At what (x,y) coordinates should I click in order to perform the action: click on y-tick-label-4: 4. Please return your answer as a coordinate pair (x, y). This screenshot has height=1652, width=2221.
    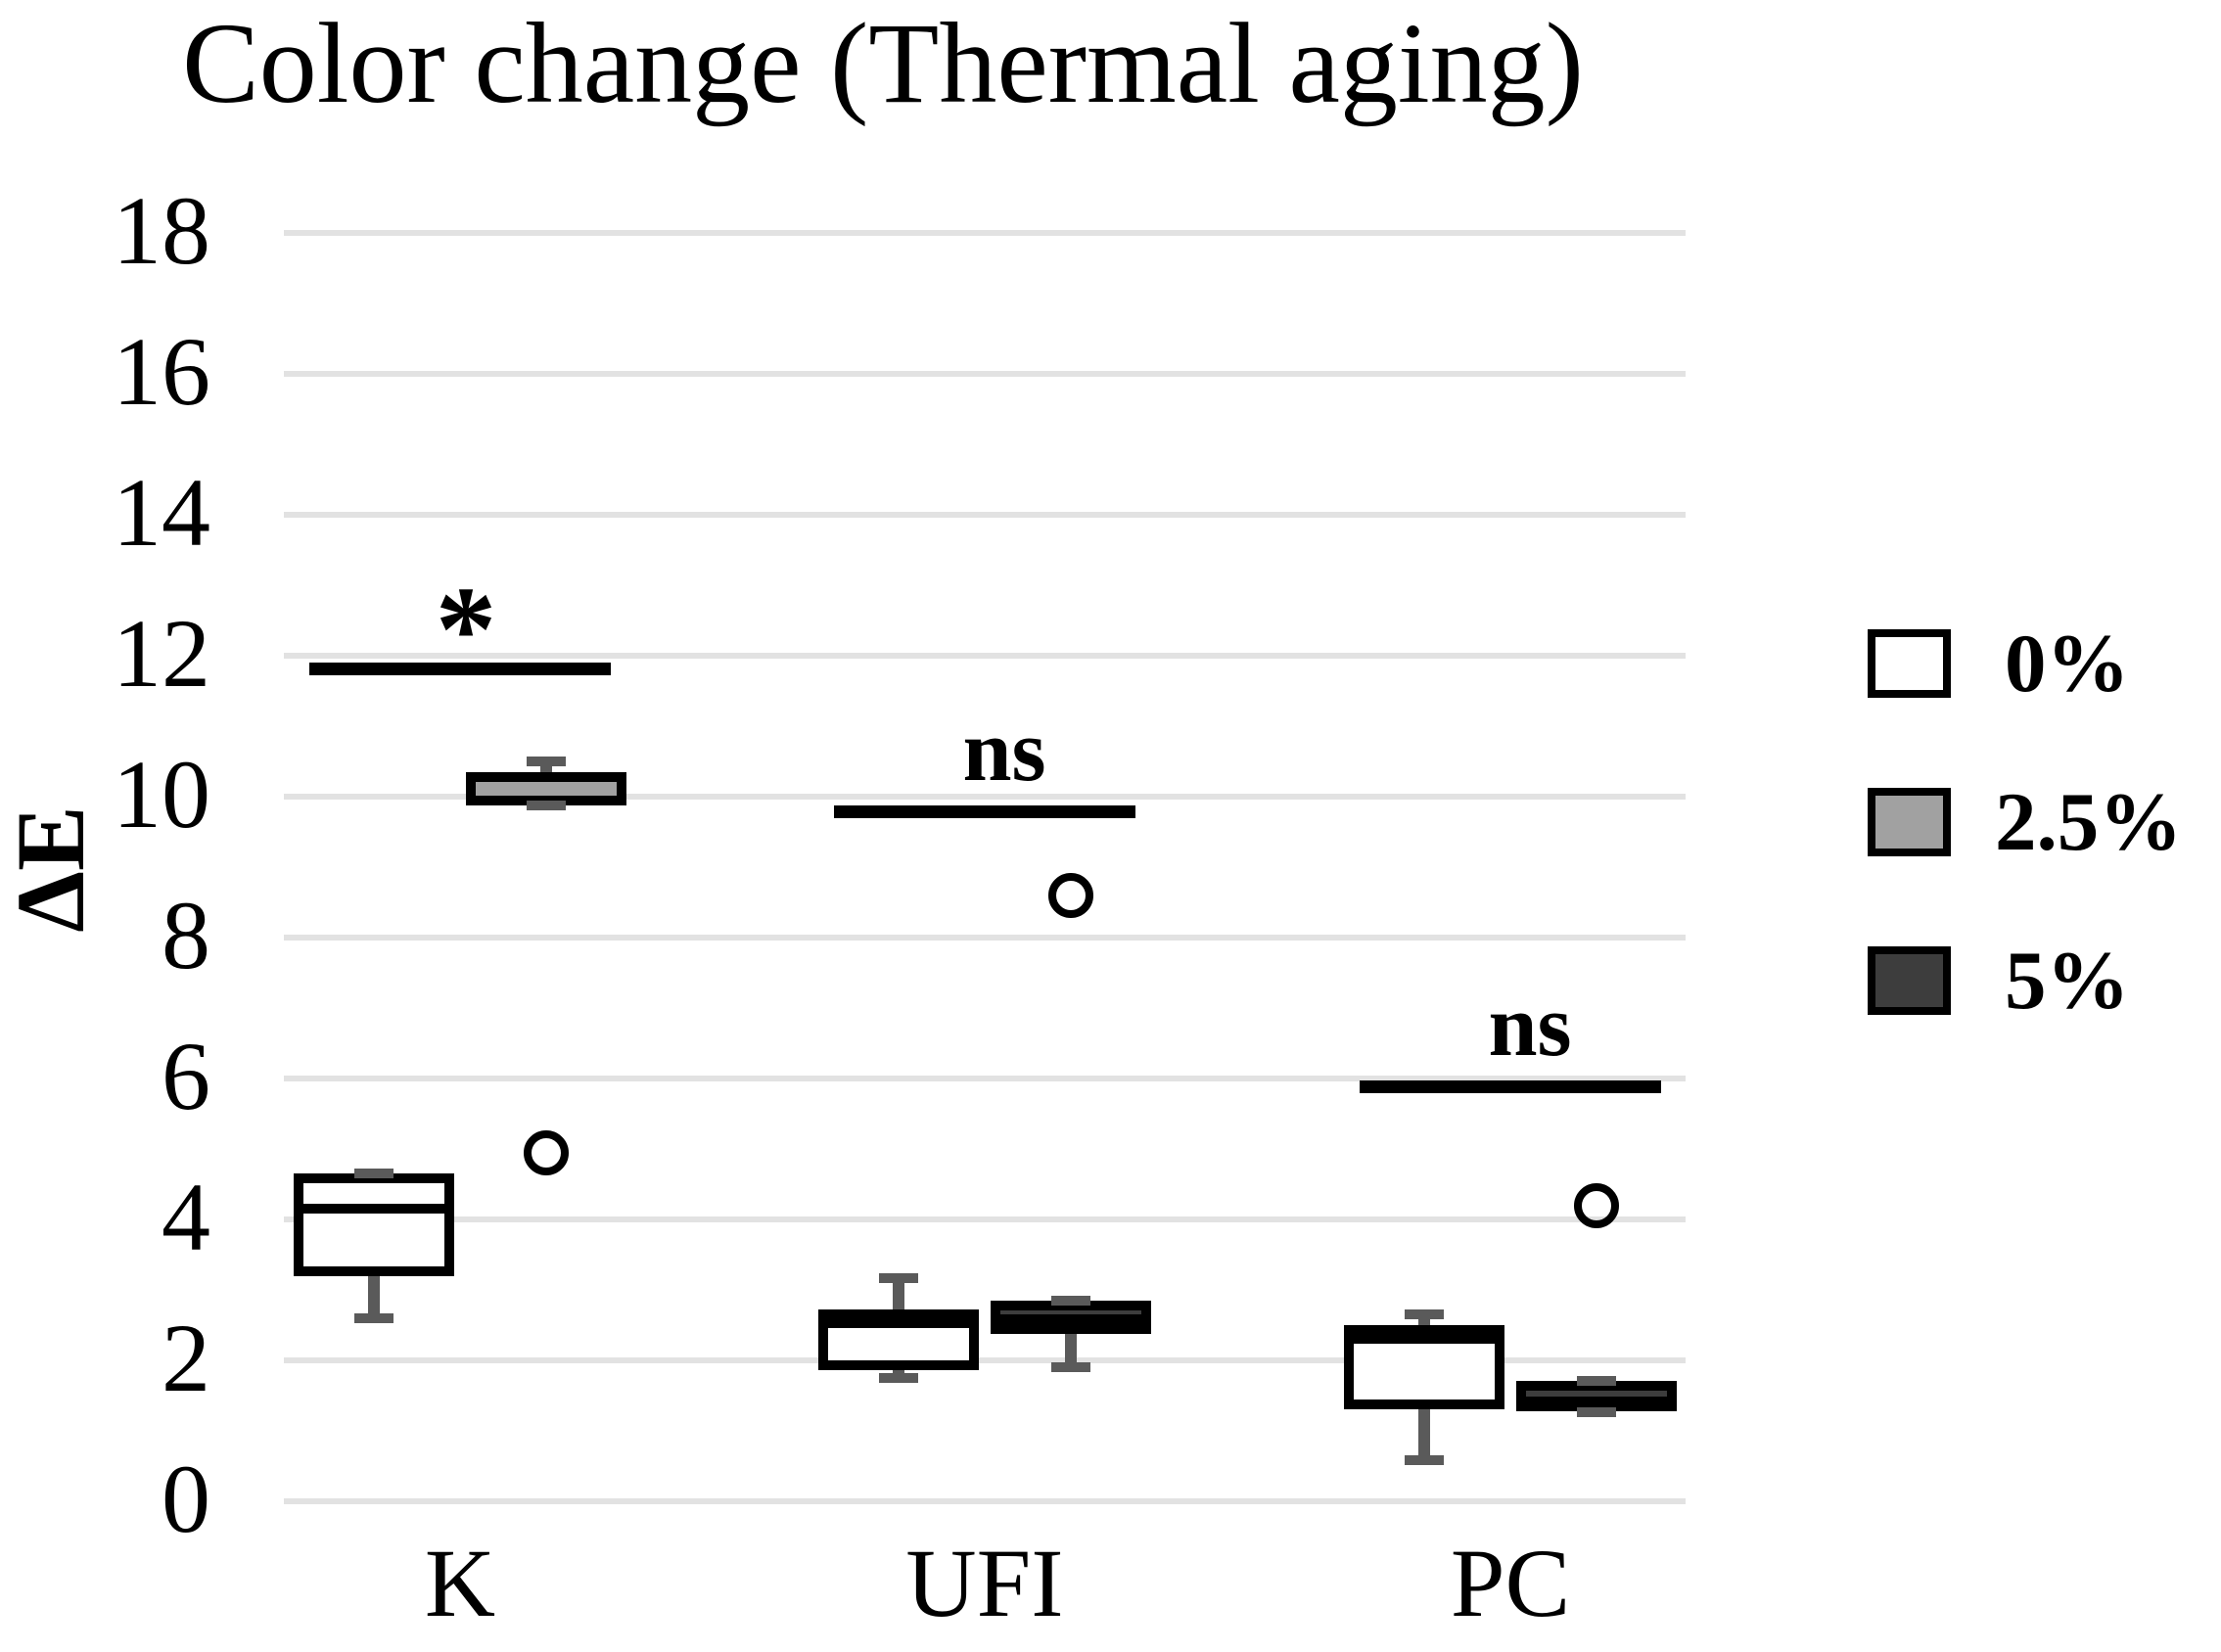
    Looking at the image, I should click on (186, 1217).